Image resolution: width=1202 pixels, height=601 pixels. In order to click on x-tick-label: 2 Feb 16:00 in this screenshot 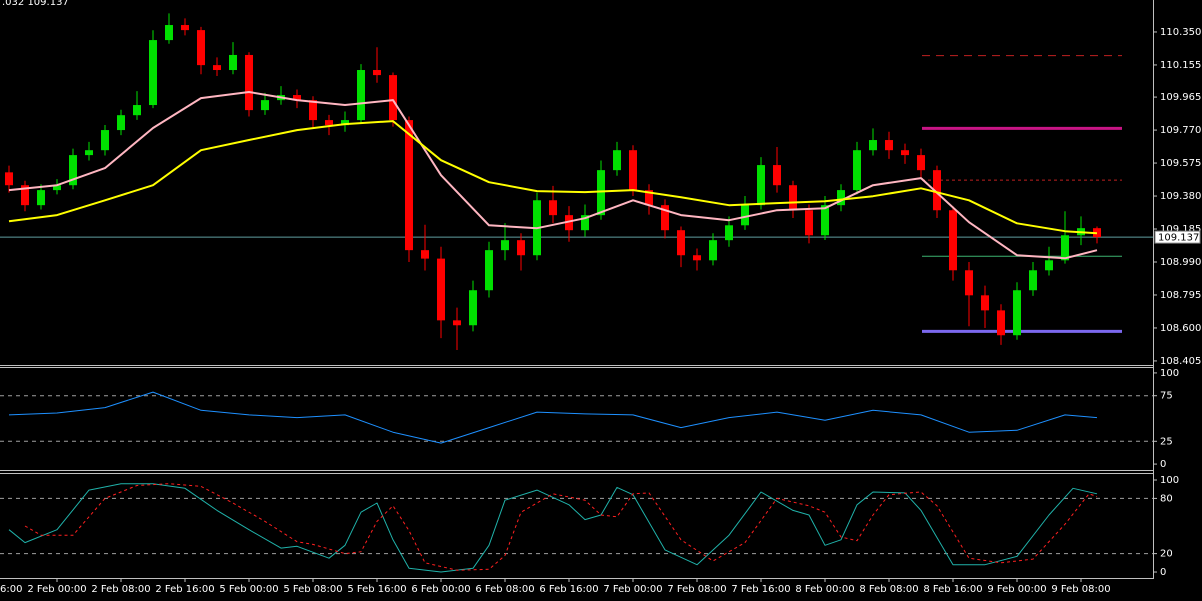, I will do `click(184, 589)`.